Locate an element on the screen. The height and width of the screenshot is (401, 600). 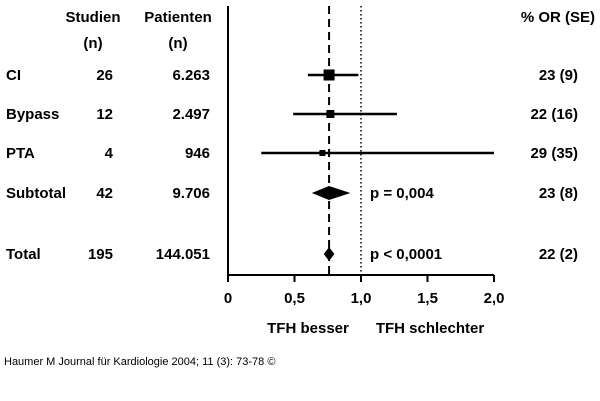
row-weight-or: 23 (9) is located at coordinates (558, 75).